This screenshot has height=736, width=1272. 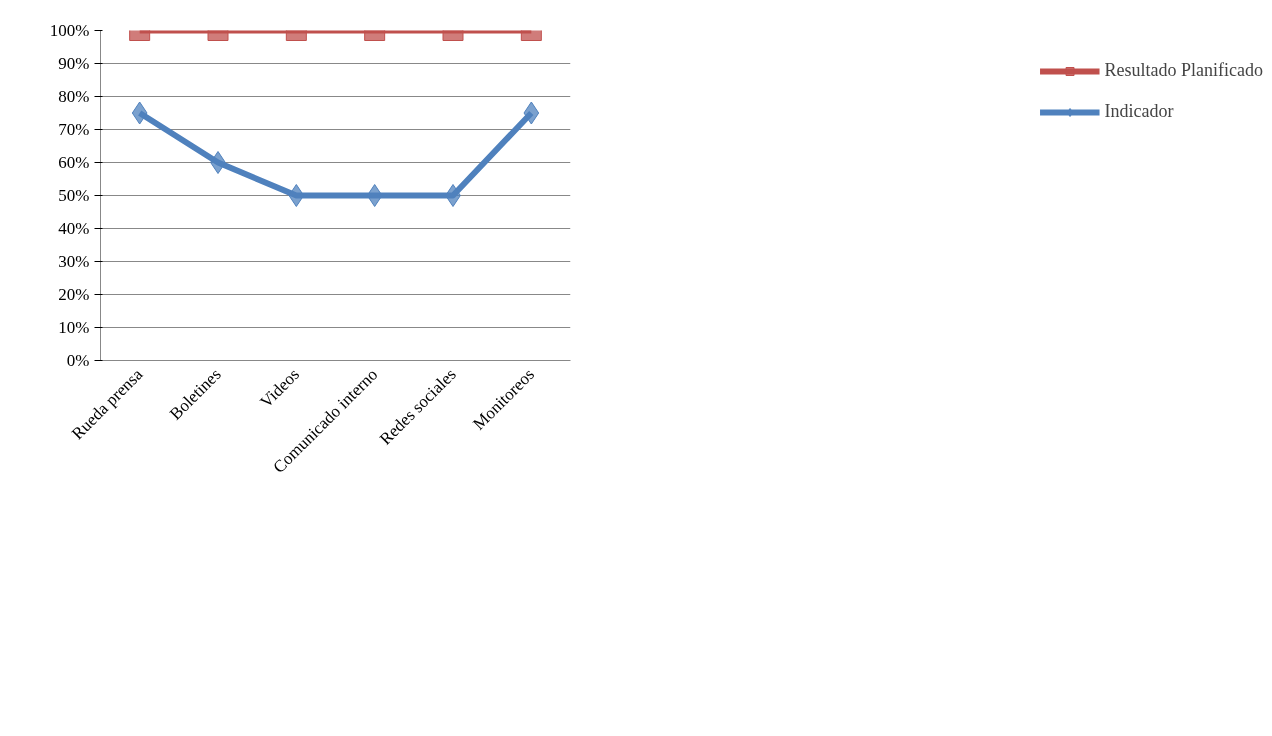 I want to click on y-tick-label: 90%, so click(x=74, y=63).